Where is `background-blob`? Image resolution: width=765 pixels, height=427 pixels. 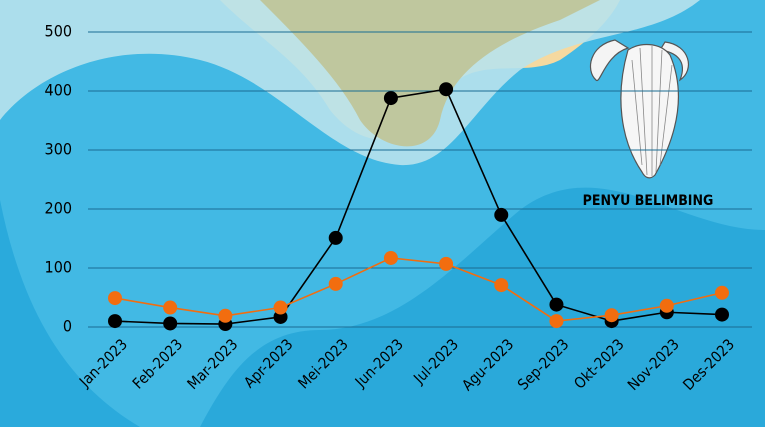 background-blob is located at coordinates (70, 313).